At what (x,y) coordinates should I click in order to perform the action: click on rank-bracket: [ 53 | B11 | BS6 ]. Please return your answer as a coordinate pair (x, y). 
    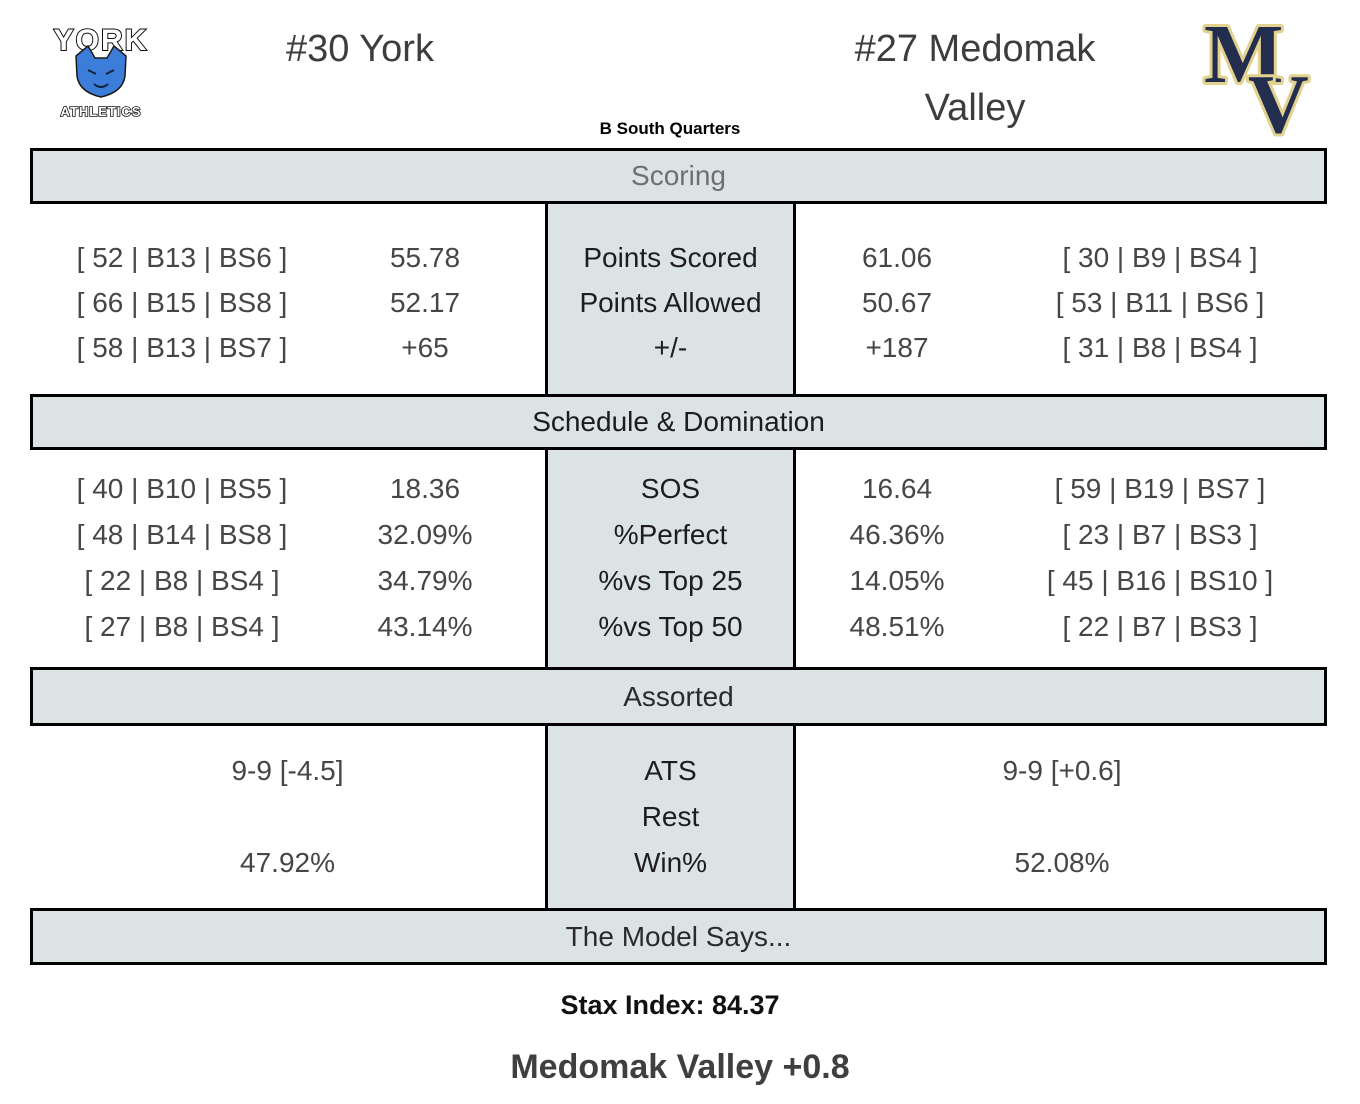
    Looking at the image, I should click on (1160, 302).